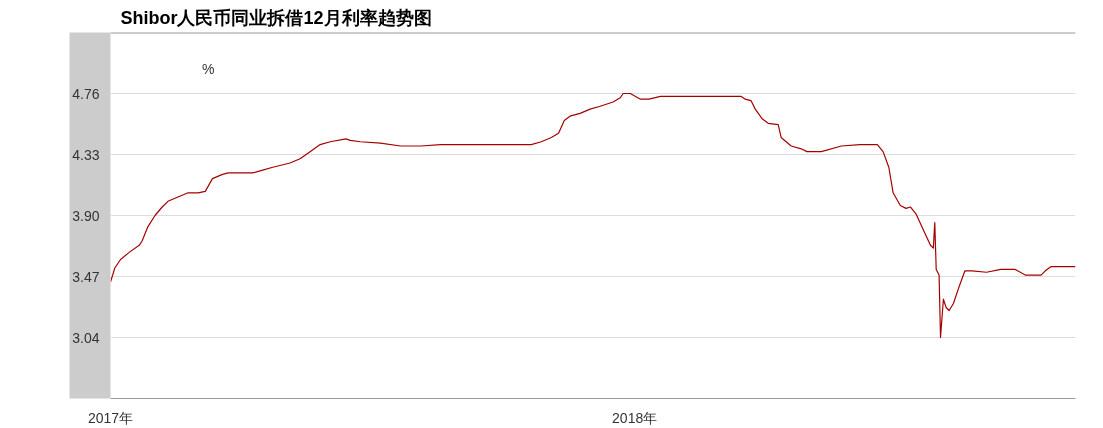 The width and height of the screenshot is (1103, 428). What do you see at coordinates (86, 215) in the screenshot?
I see `y-tick-label: 3.90` at bounding box center [86, 215].